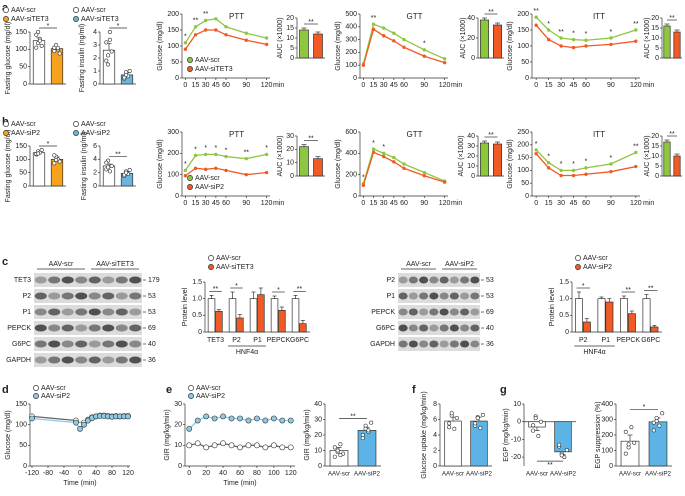 The height and width of the screenshot is (496, 685). Describe the element at coordinates (525, 62) in the screenshot. I see `y-tick-label: 50` at that location.